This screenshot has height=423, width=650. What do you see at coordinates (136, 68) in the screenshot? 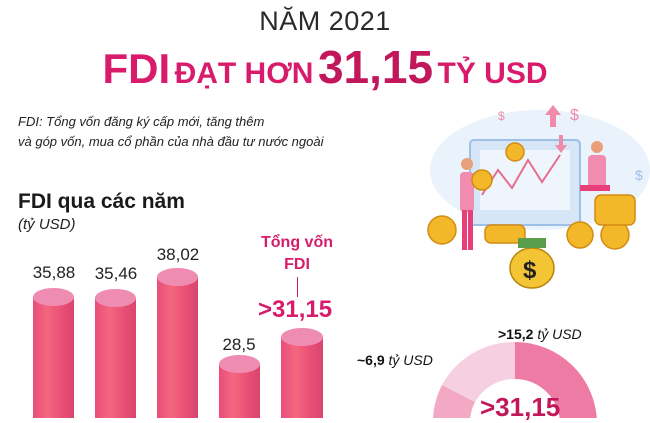
I see `headline-fdi: FDI` at bounding box center [136, 68].